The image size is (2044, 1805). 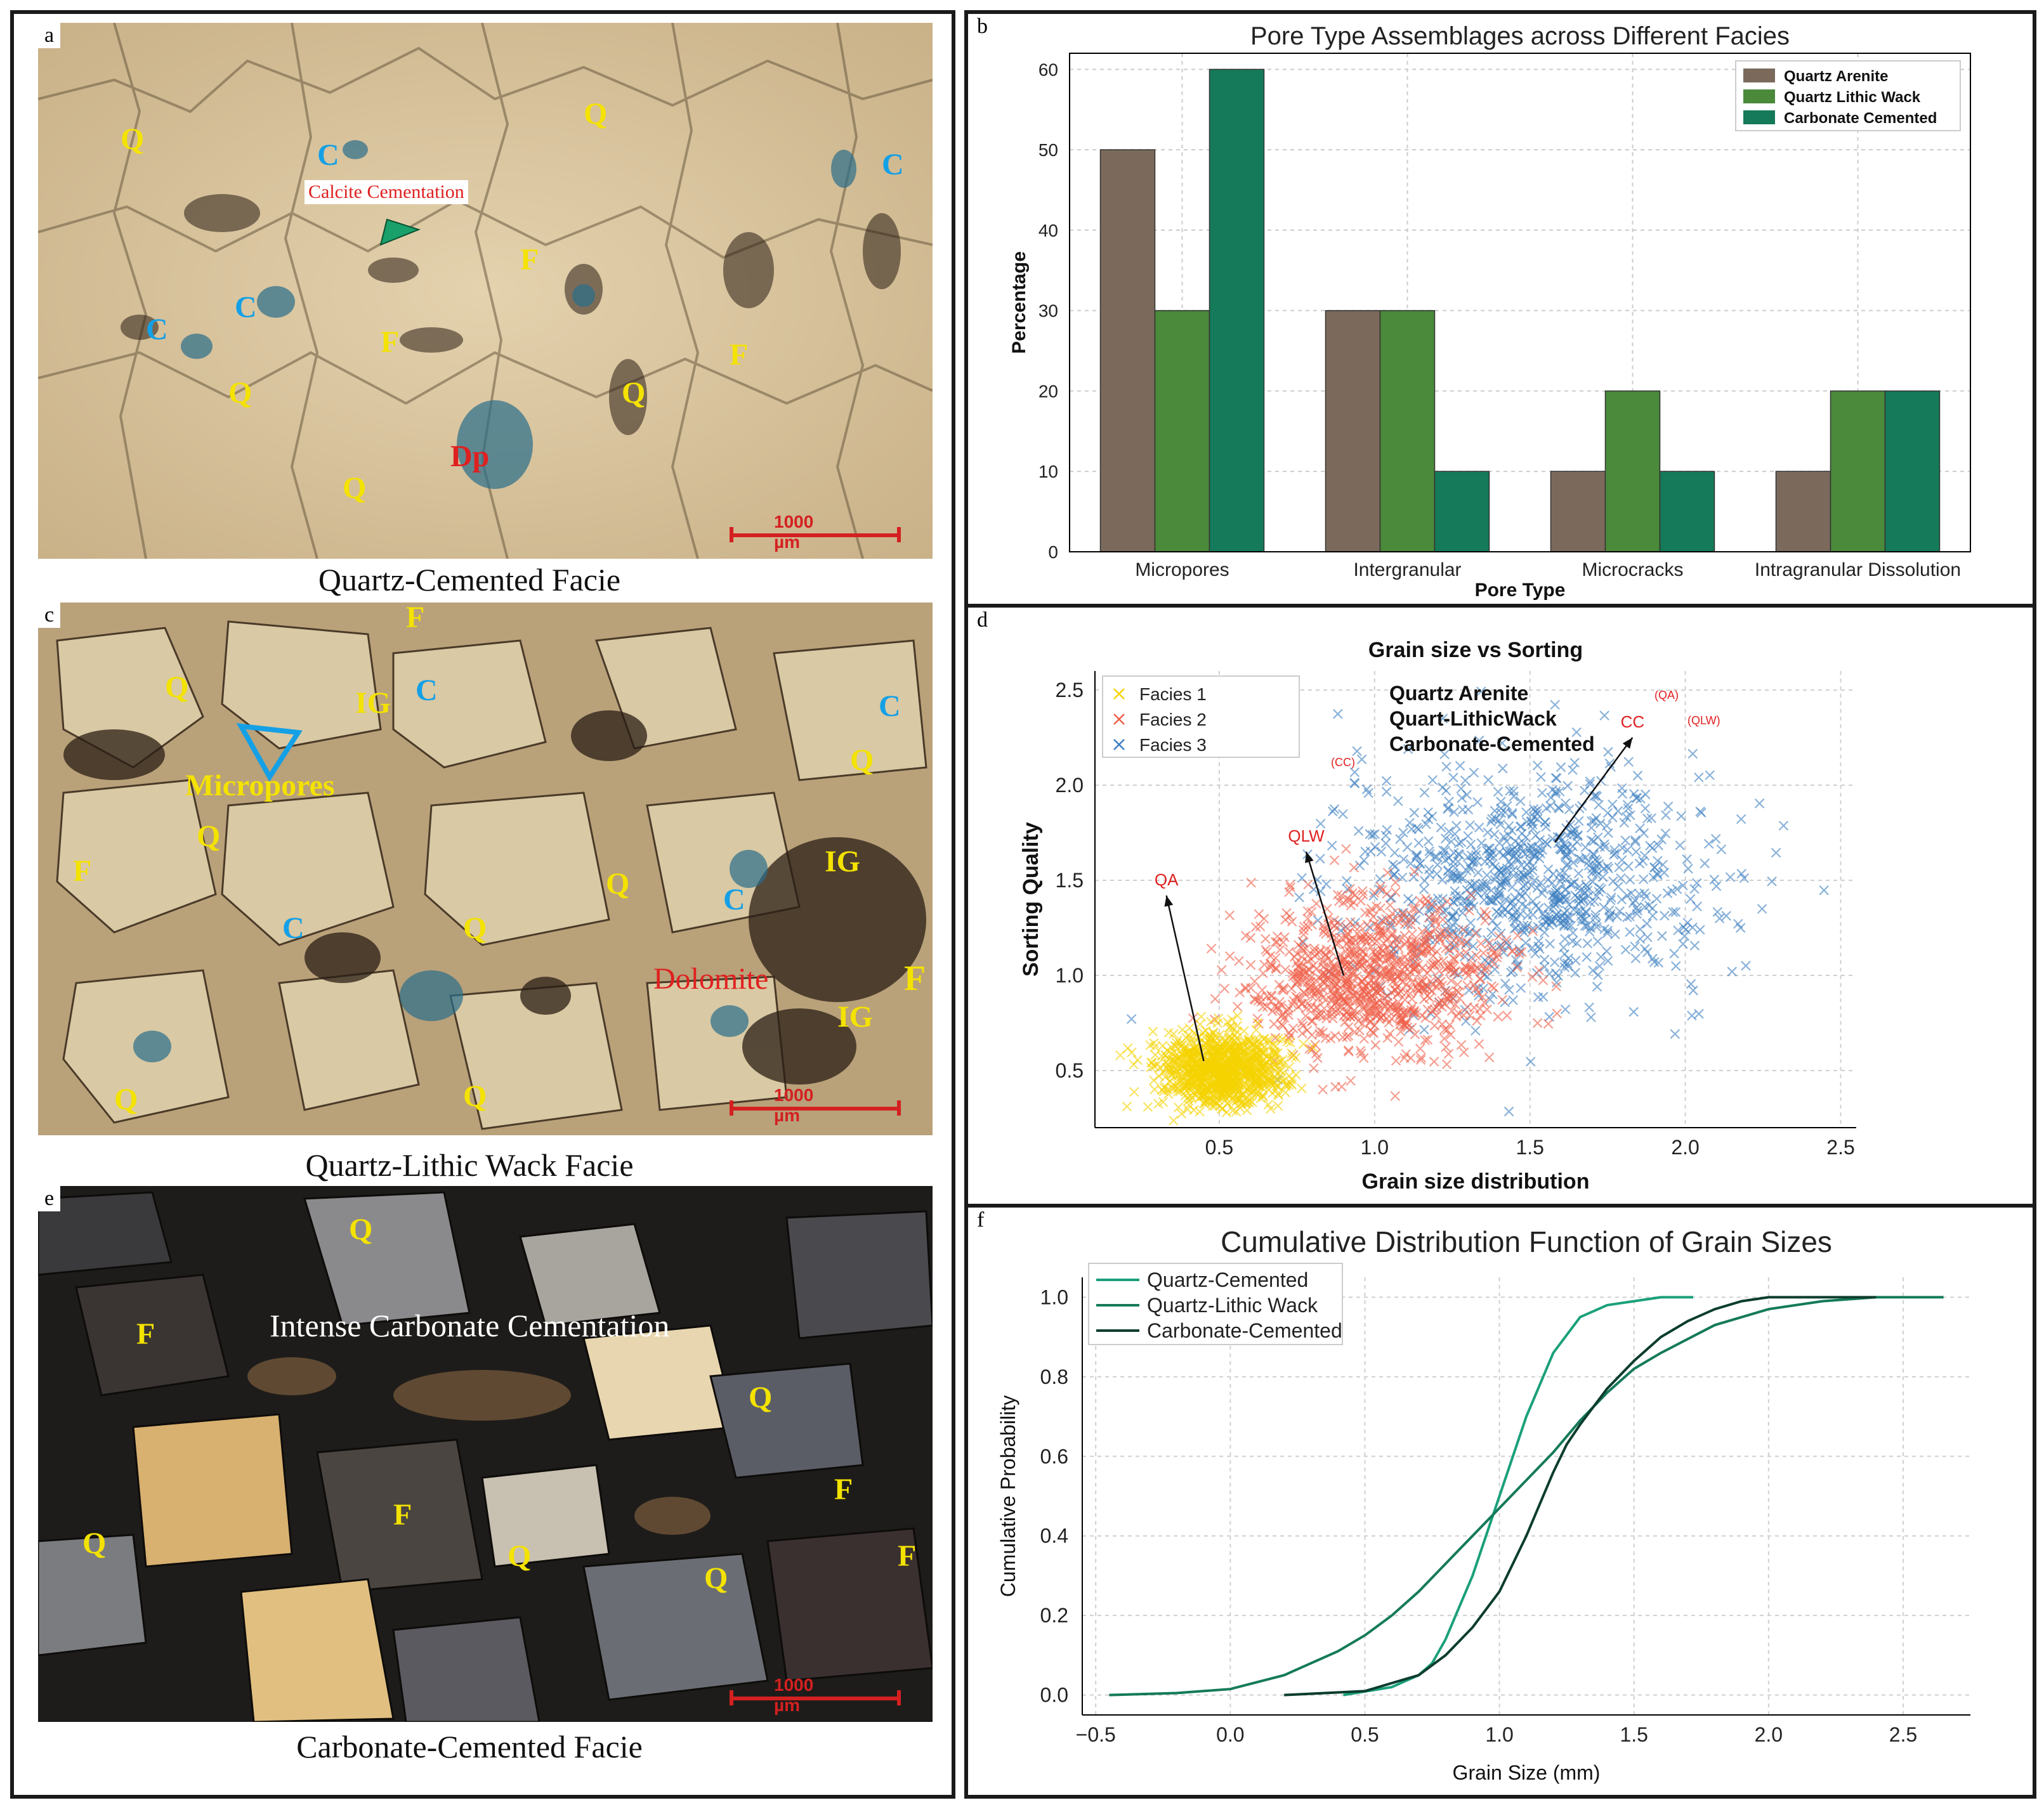 I want to click on caption-e: Carbonate-Cemented Facie, so click(x=469, y=1747).